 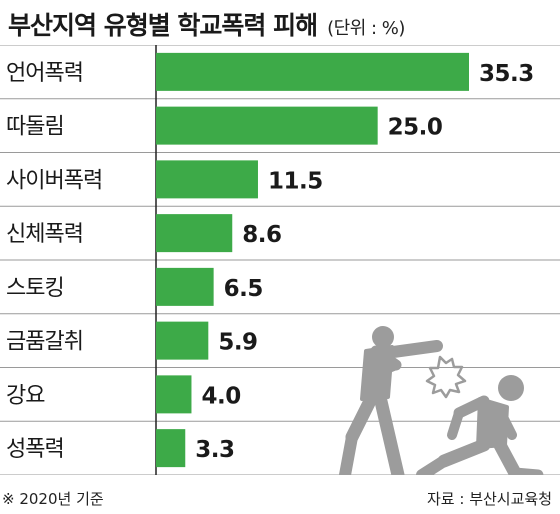 What do you see at coordinates (480, 425) in the screenshot?
I see `victim-figure` at bounding box center [480, 425].